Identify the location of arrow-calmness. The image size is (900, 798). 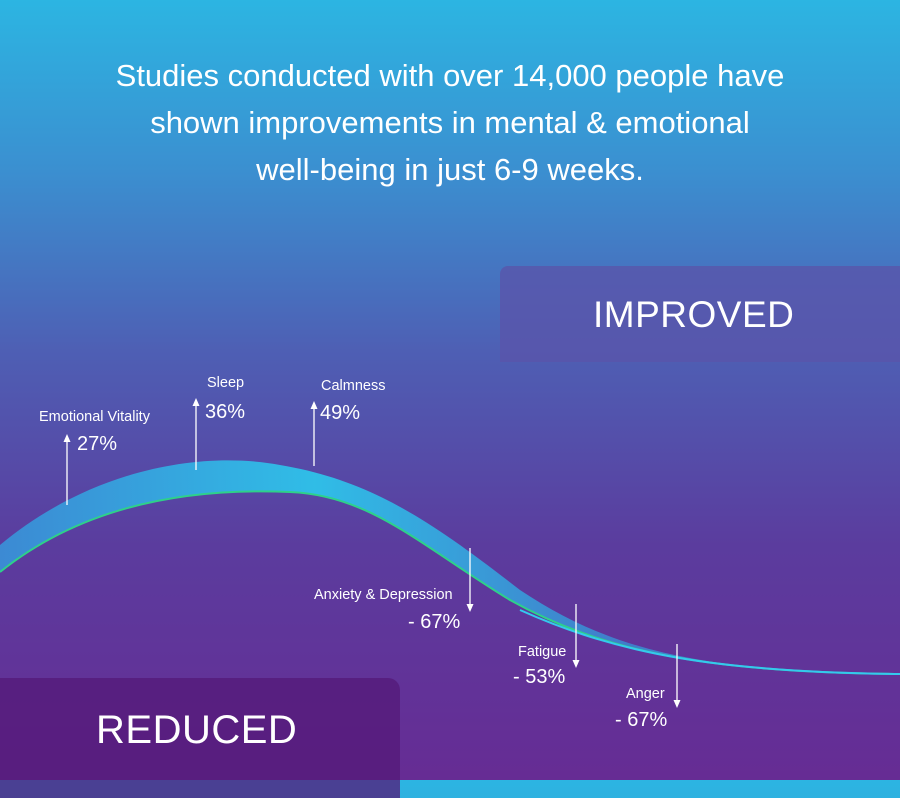
(314, 433).